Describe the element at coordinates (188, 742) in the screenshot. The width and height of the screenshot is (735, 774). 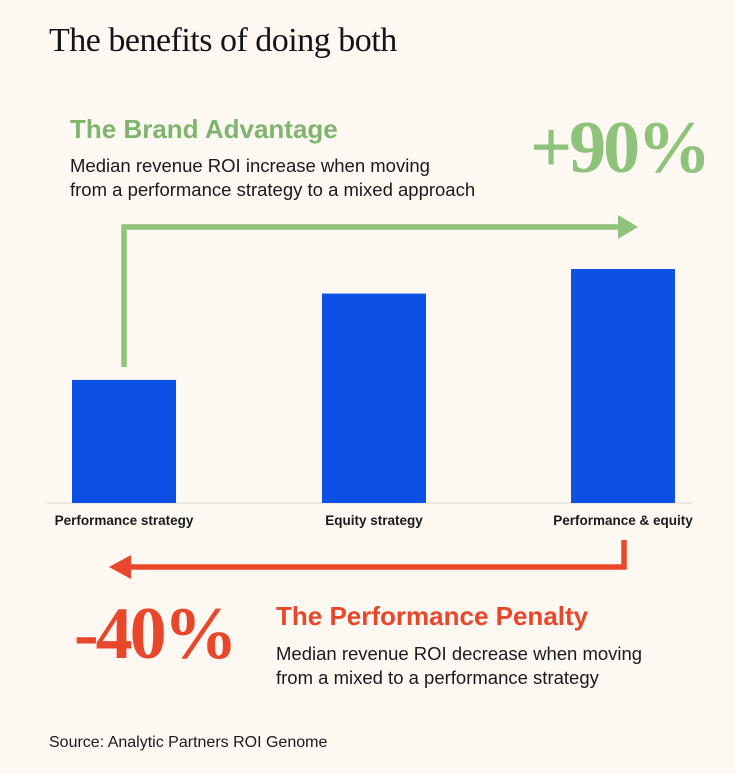
I see `source-note: Source: Analytic Partners ROI Genome` at that location.